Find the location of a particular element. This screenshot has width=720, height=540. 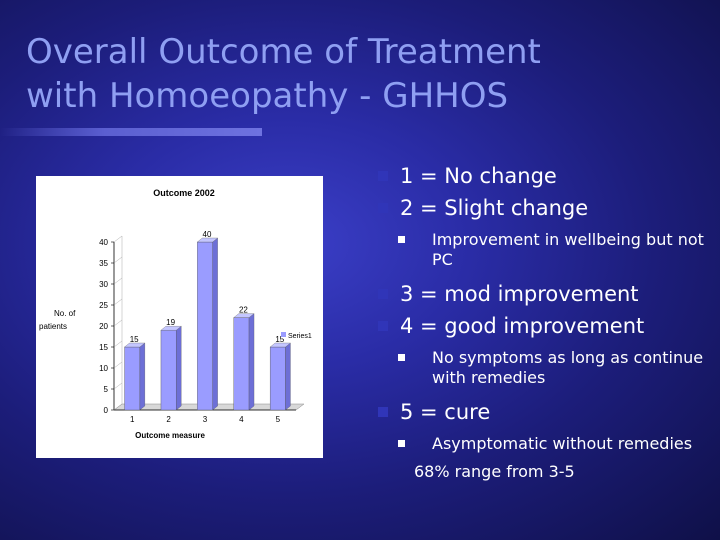

y-tick-label: 15 is located at coordinates (103, 347).